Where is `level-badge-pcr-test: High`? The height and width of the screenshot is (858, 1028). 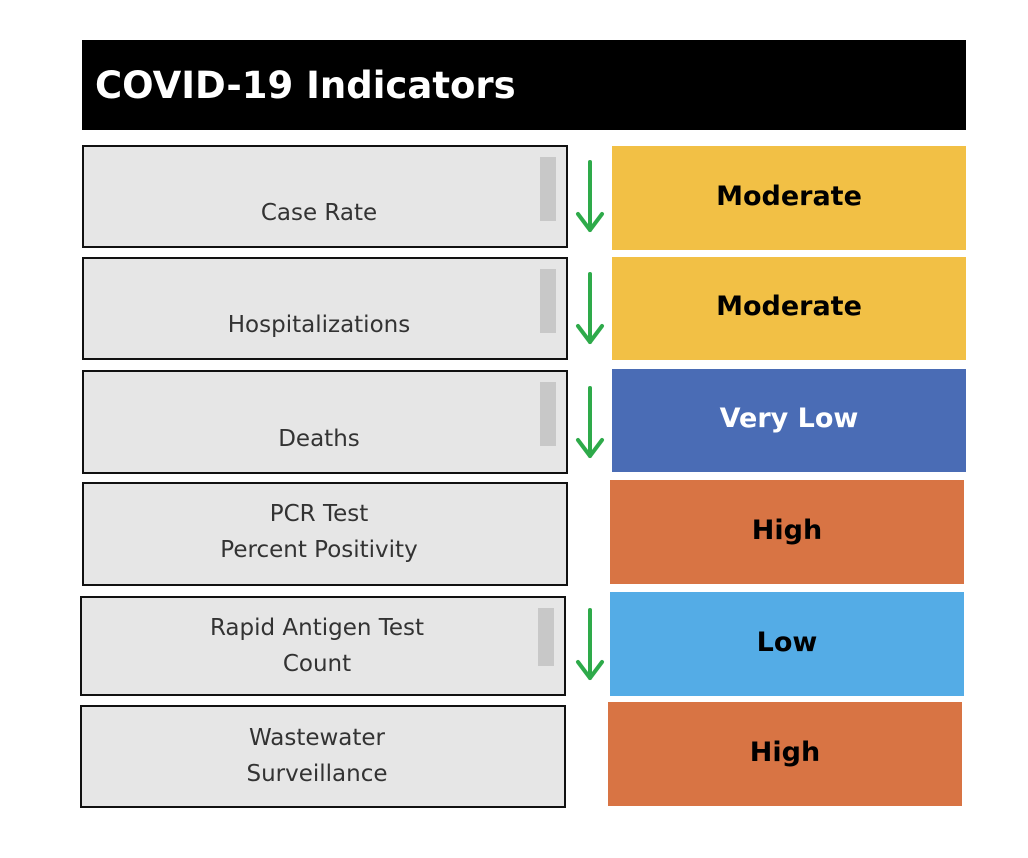
level-badge-pcr-test: High is located at coordinates (787, 532).